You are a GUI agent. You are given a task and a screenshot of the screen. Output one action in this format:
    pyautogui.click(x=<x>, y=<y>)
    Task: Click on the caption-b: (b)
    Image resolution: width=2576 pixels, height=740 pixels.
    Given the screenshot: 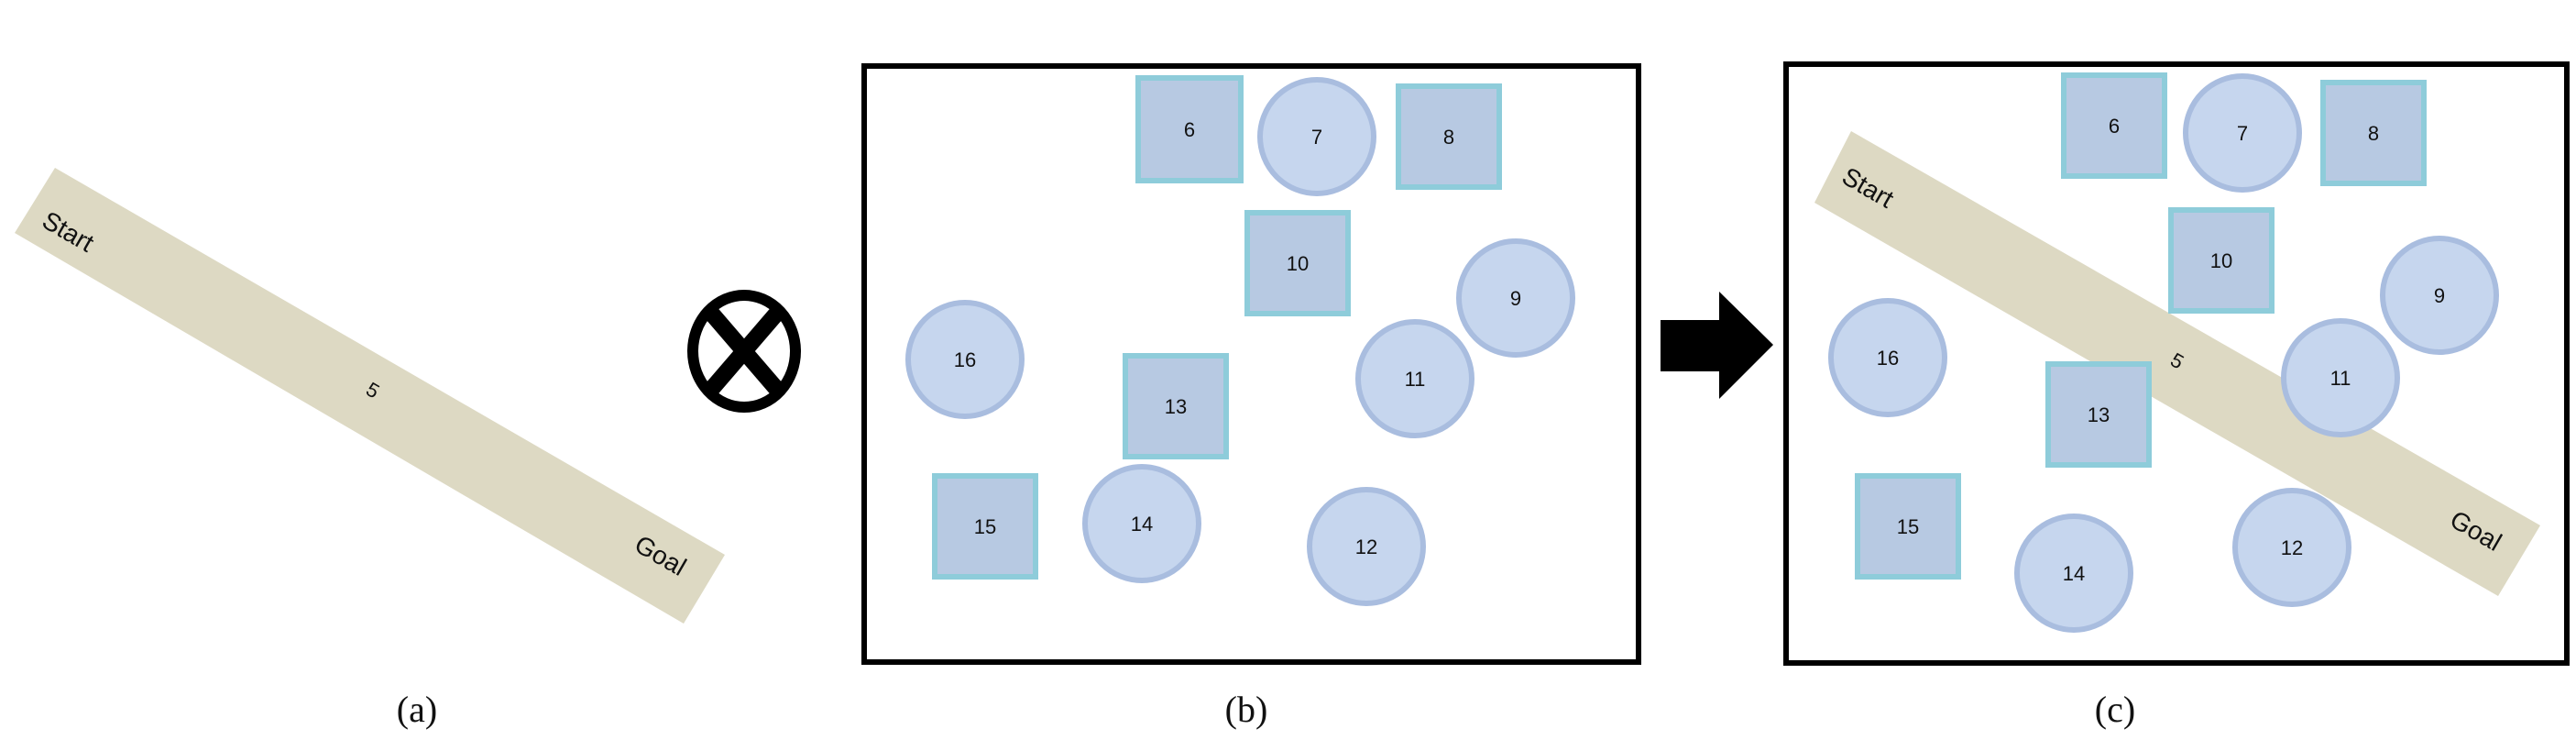 What is the action you would take?
    pyautogui.click(x=1247, y=710)
    